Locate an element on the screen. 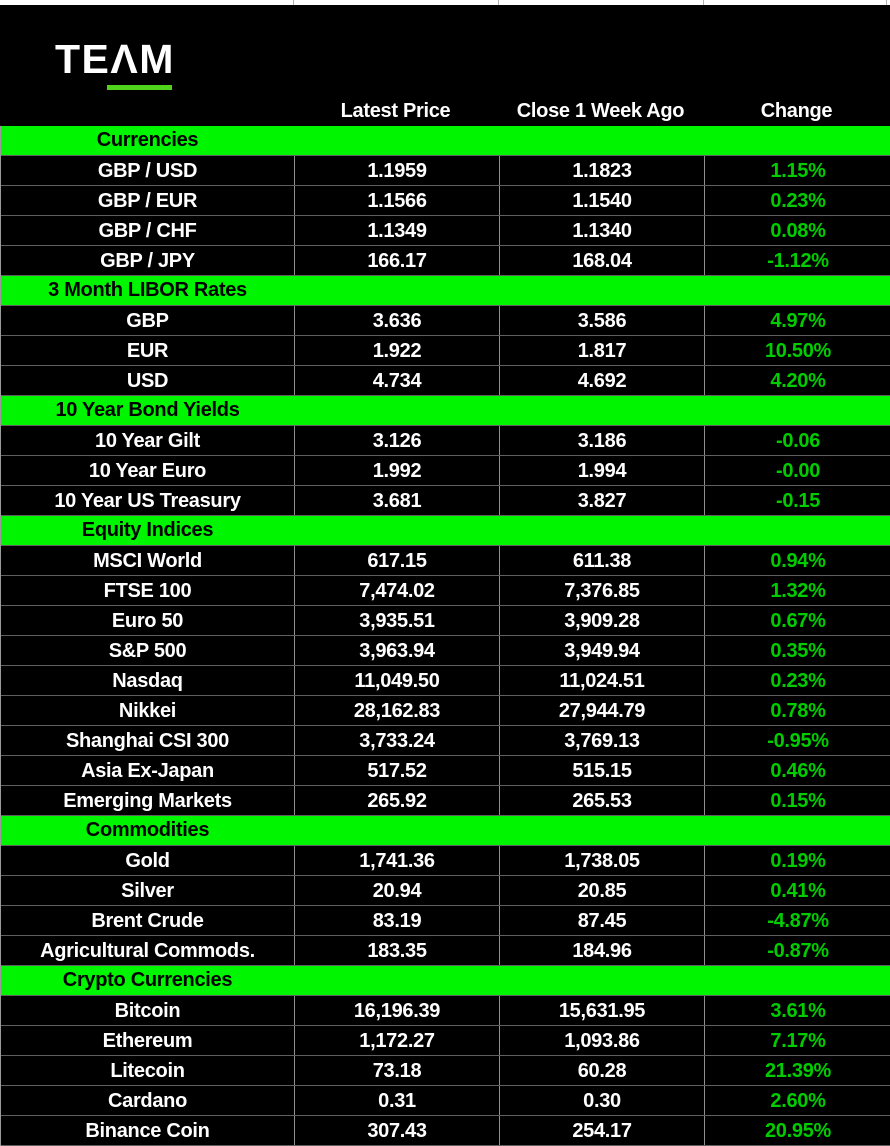  change-cell: -1.12% is located at coordinates (797, 260).